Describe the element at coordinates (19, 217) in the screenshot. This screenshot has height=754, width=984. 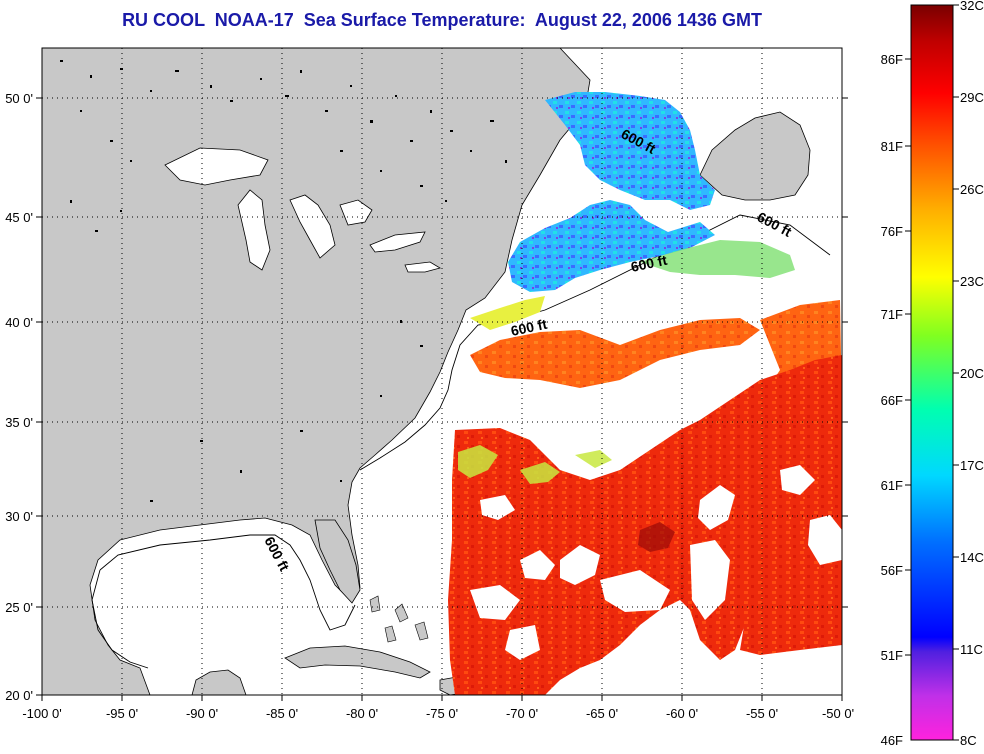
I see `y-tick-label: 45 0'` at that location.